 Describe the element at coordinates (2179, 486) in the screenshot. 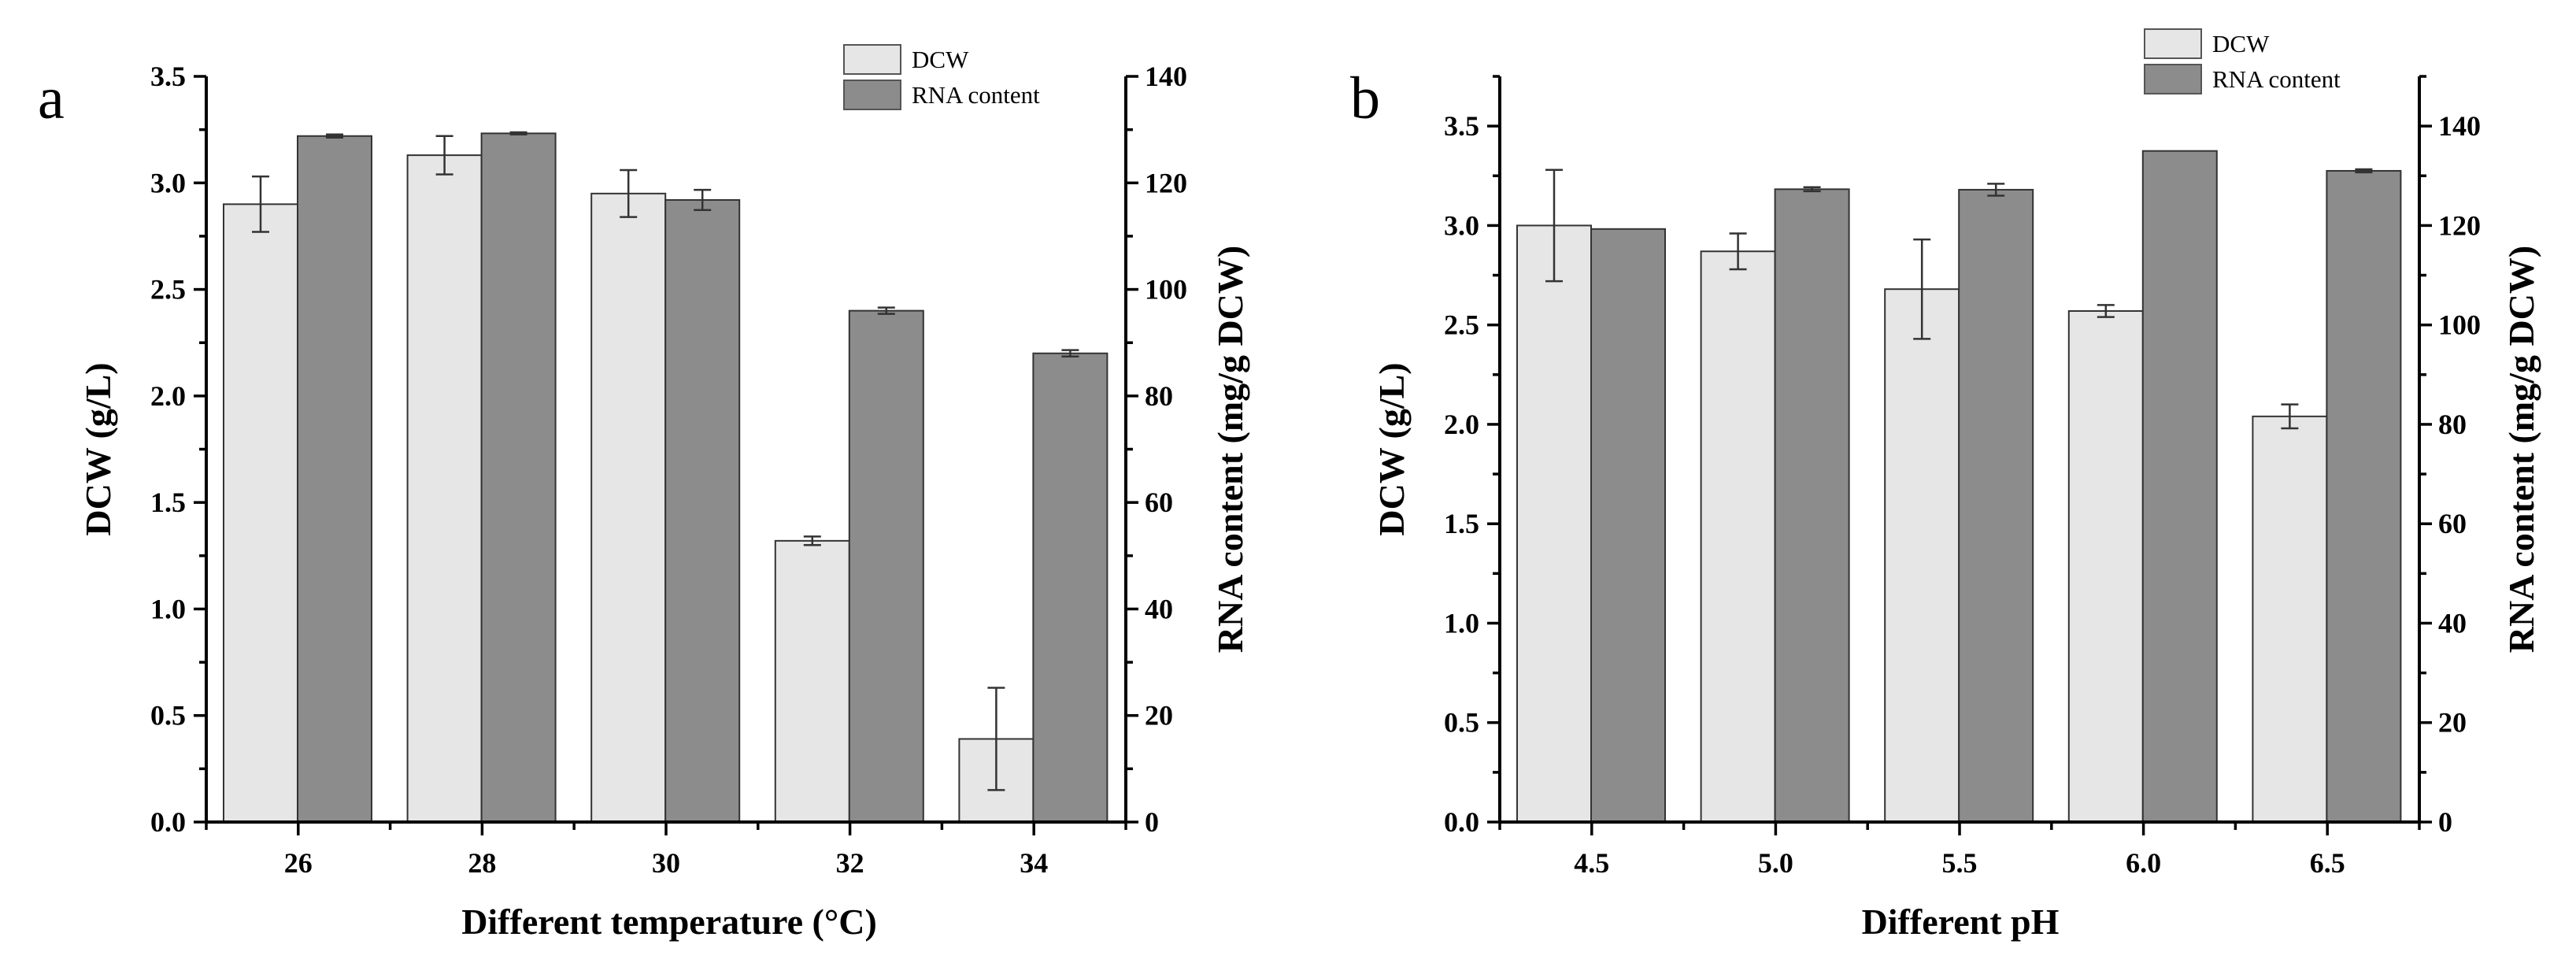

I see `bar-rna-6.0` at that location.